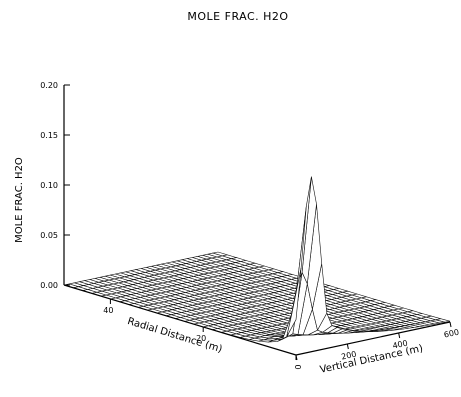 Image resolution: width=461 pixels, height=397 pixels. I want to click on chart-title: MOLE FRAC. H2O, so click(237, 16).